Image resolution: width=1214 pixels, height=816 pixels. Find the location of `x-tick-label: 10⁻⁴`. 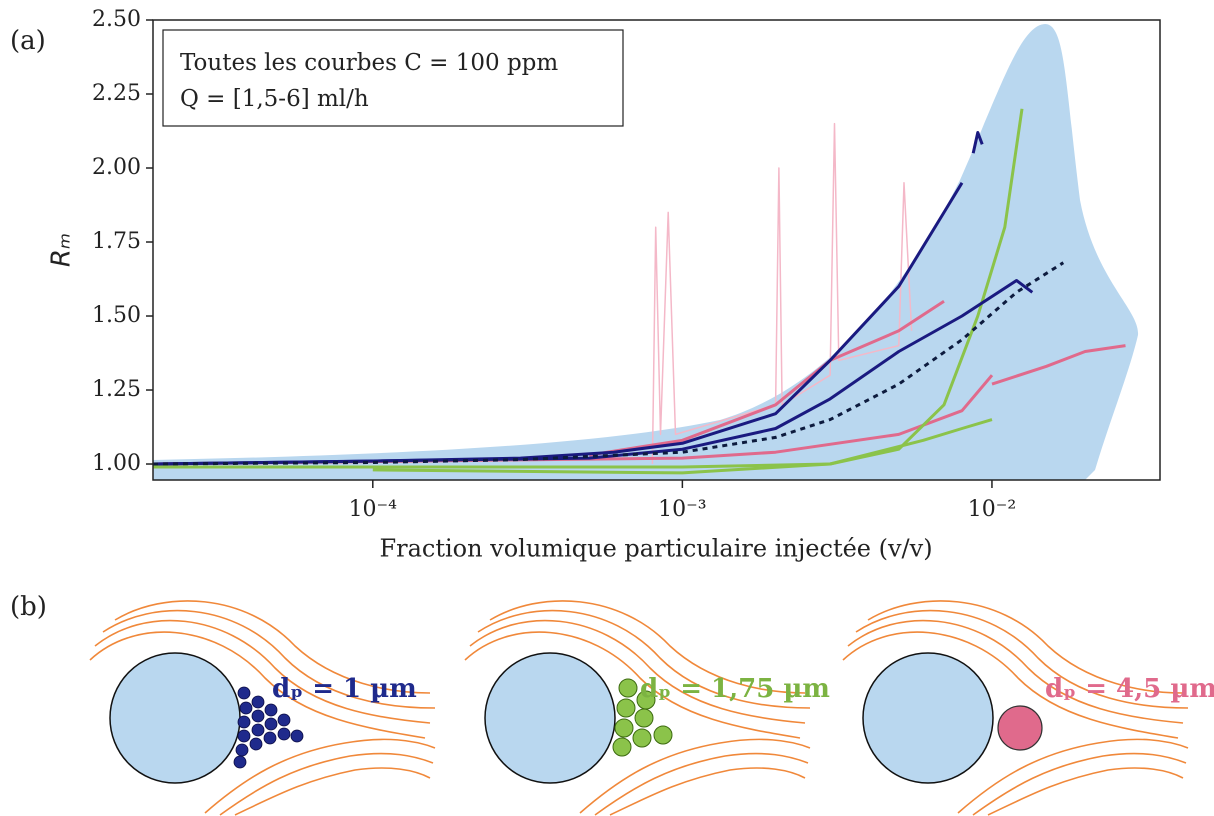

x-tick-label: 10⁻⁴ is located at coordinates (373, 509).